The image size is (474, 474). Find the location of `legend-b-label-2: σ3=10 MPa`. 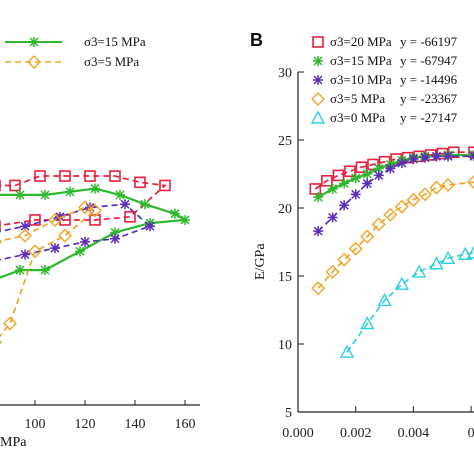

legend-b-label-2: σ3=10 MPa is located at coordinates (361, 79).